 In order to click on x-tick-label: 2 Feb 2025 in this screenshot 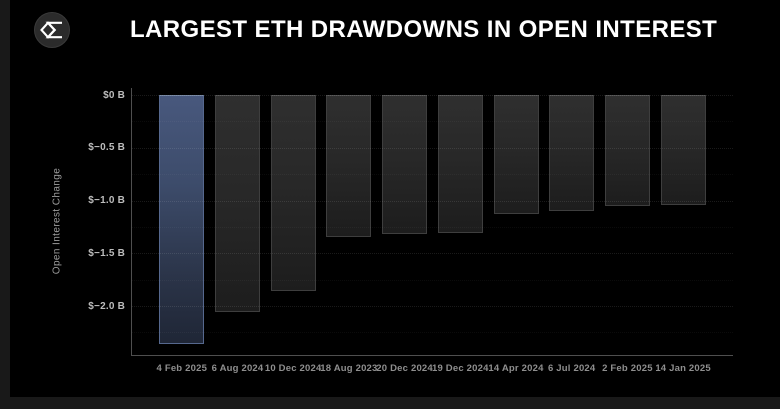, I will do `click(627, 368)`.